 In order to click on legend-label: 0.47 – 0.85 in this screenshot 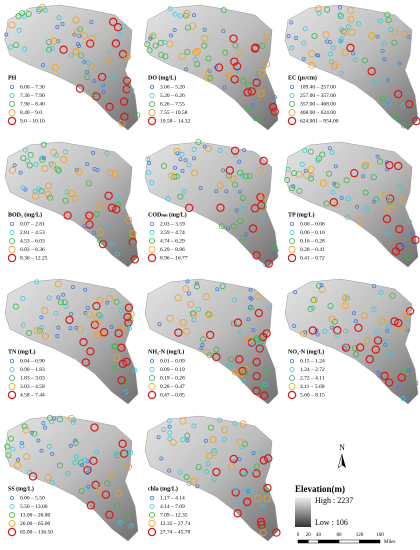, I will do `click(172, 395)`.